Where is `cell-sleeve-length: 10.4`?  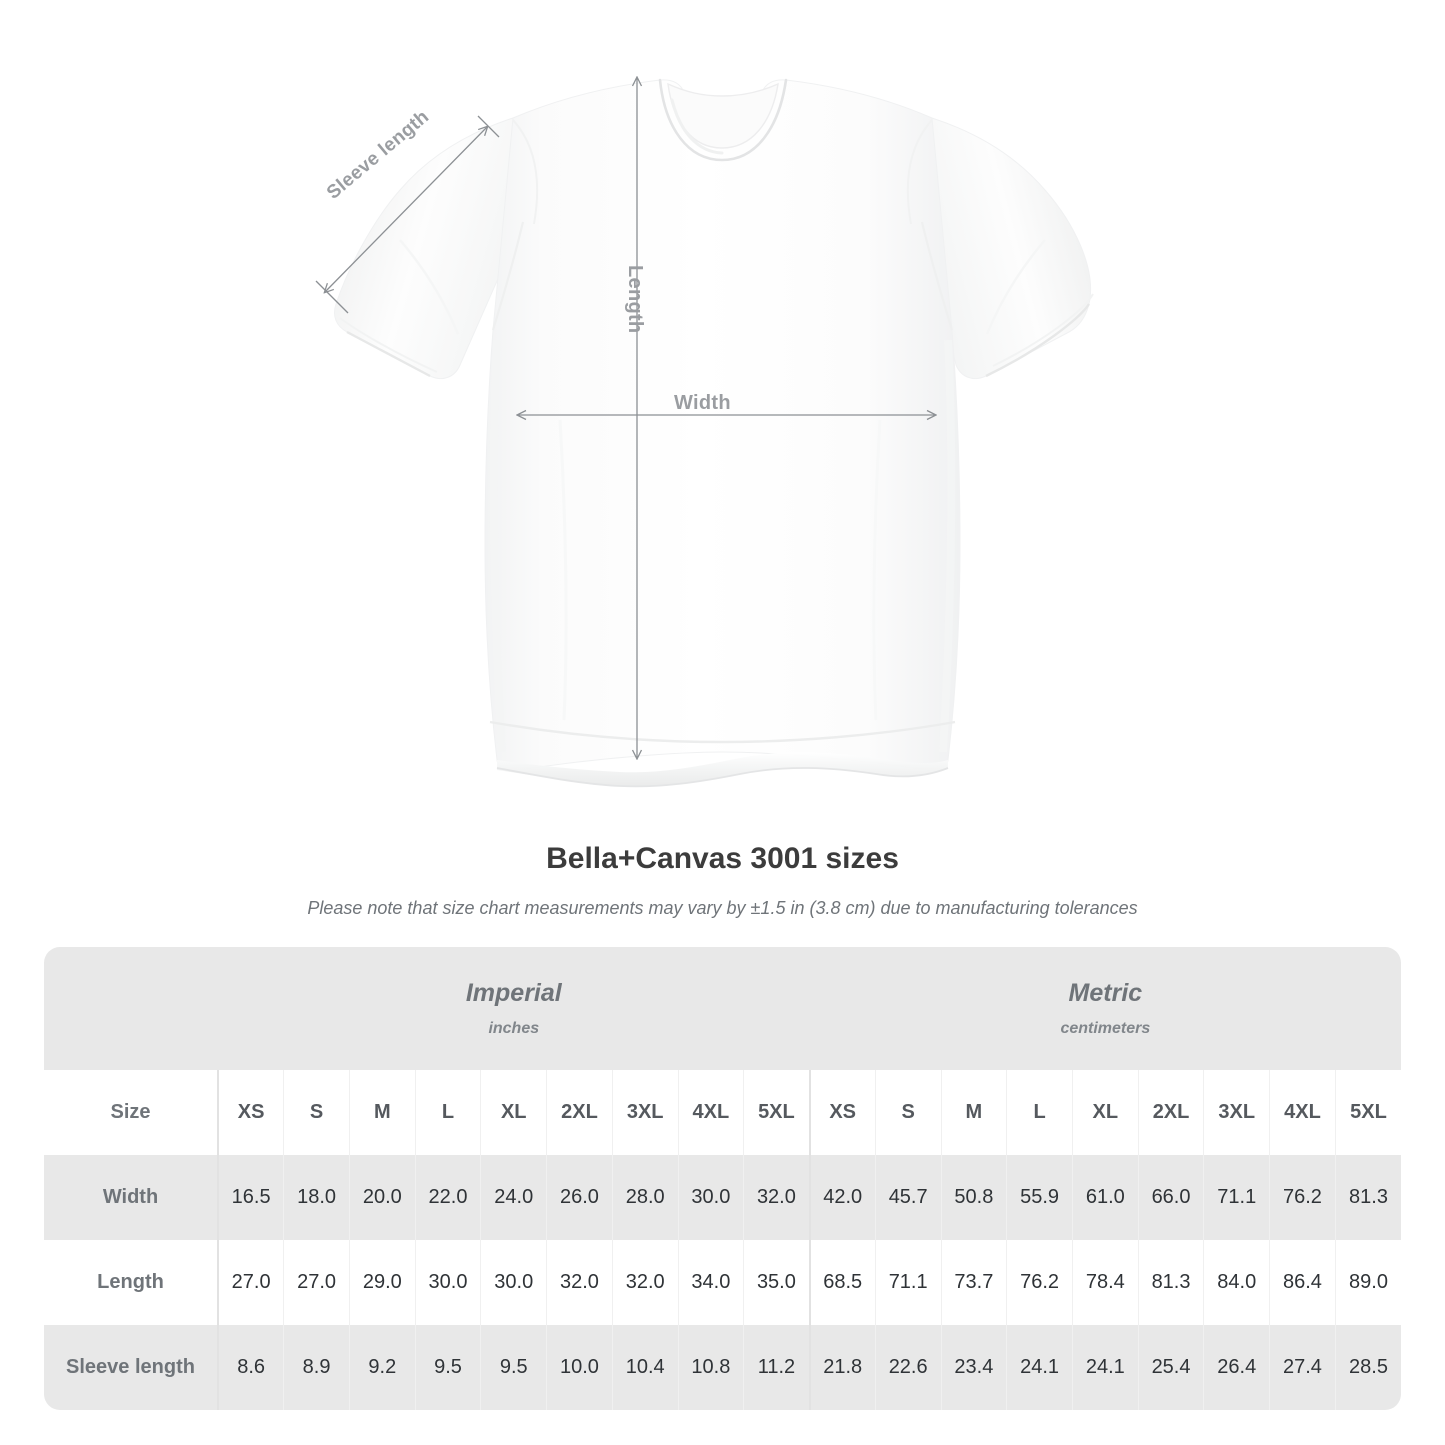
cell-sleeve-length: 10.4 is located at coordinates (645, 1367).